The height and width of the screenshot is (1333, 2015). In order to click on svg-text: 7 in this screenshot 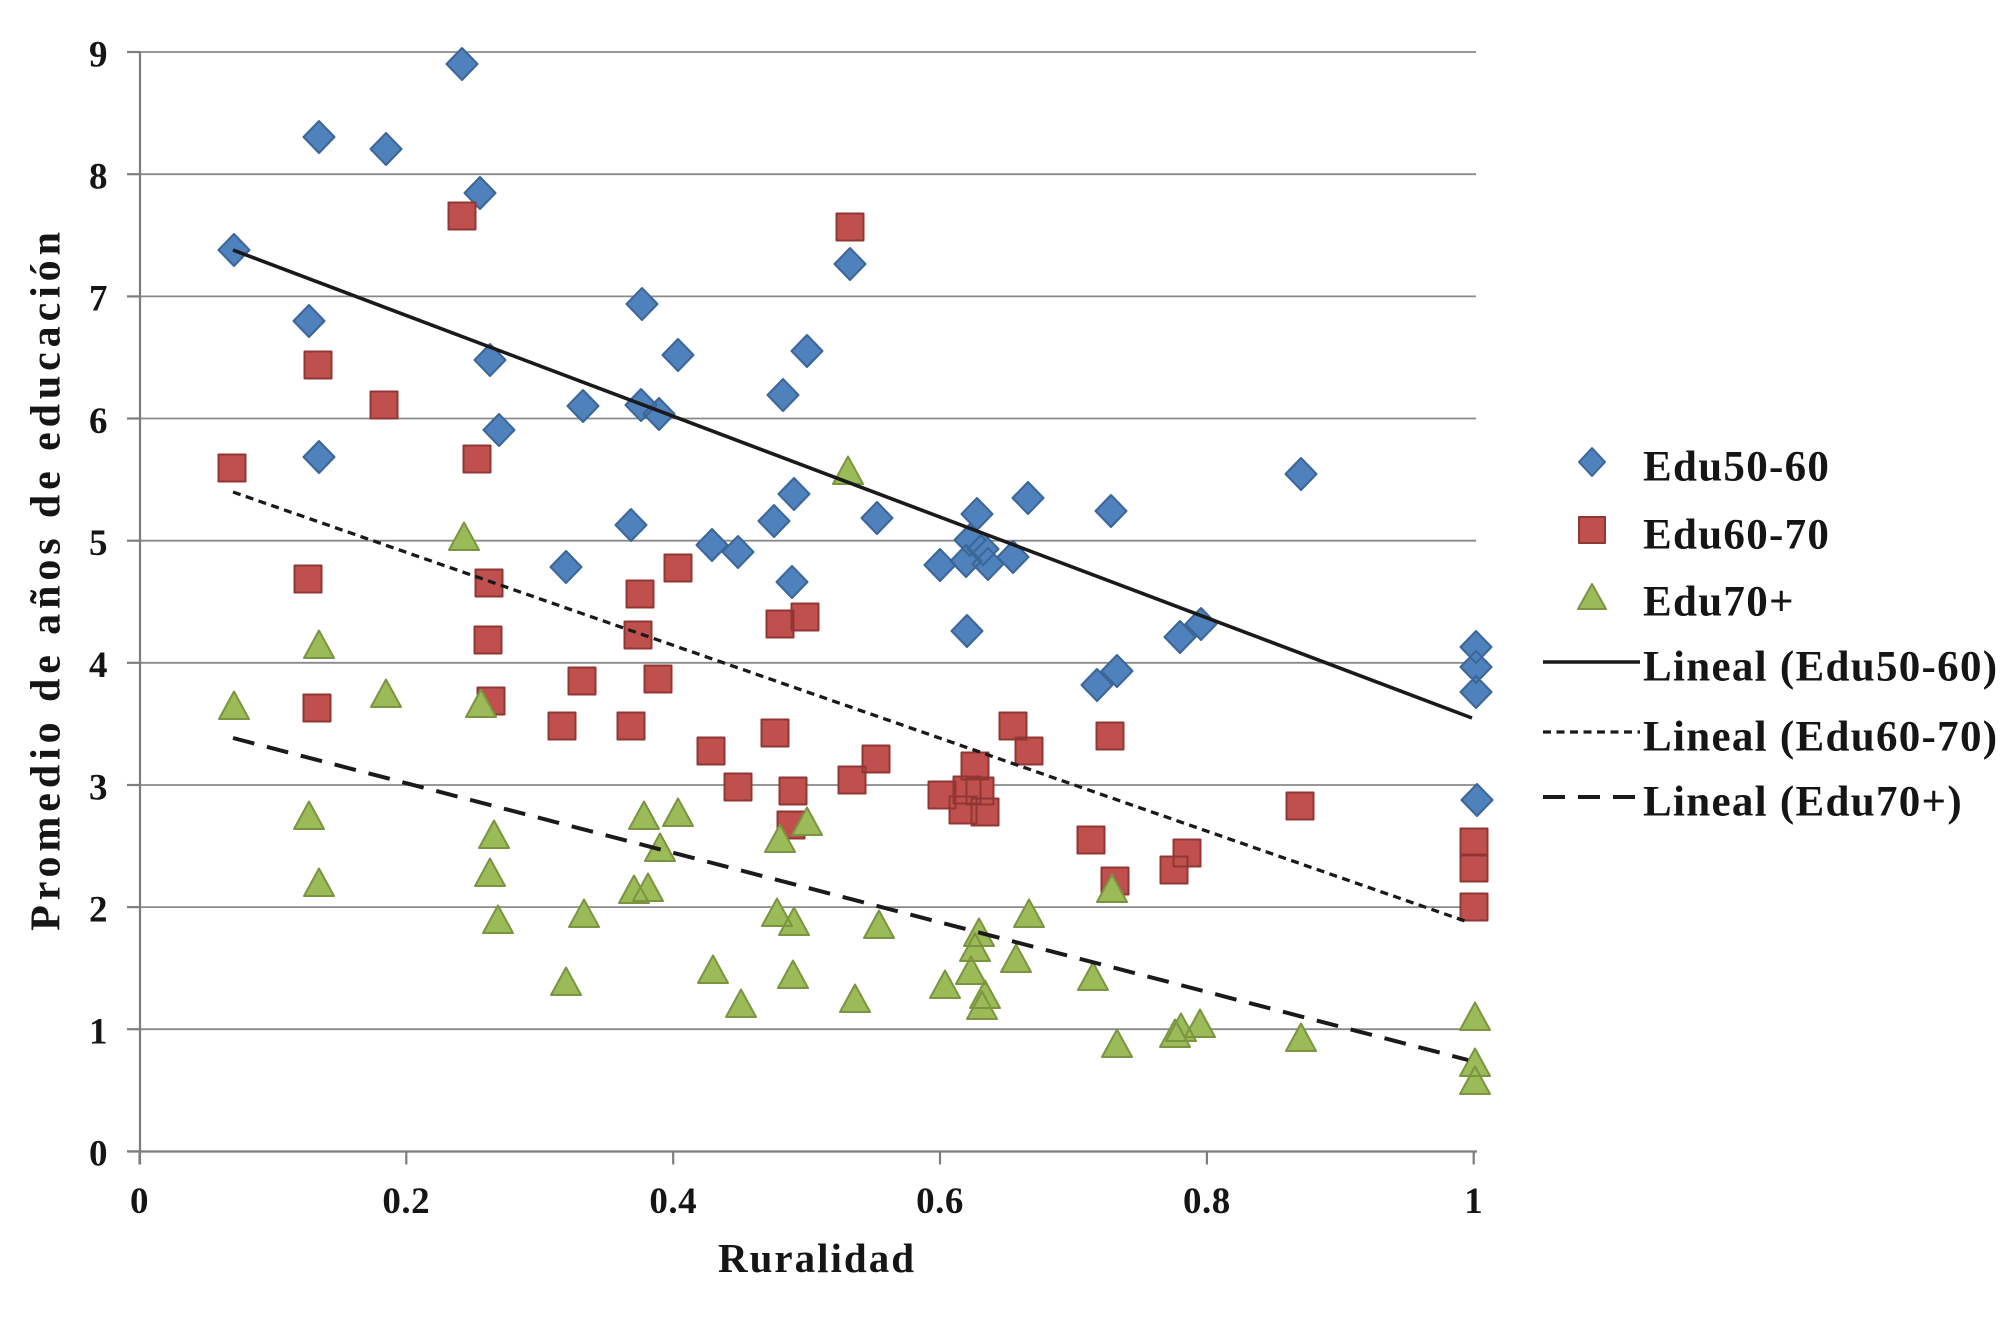, I will do `click(98, 299)`.